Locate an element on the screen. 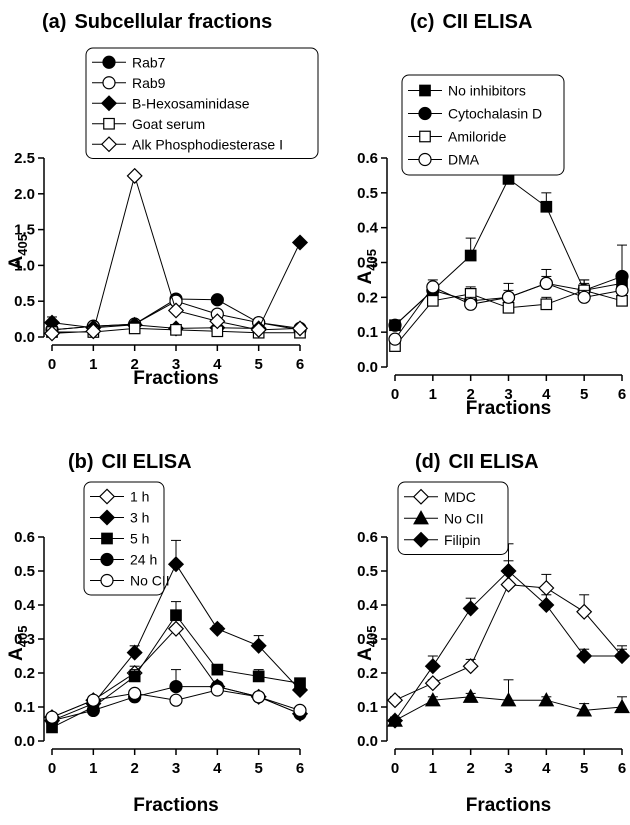 This screenshot has width=630, height=825. y-tick-label: 2.0 is located at coordinates (24, 194).